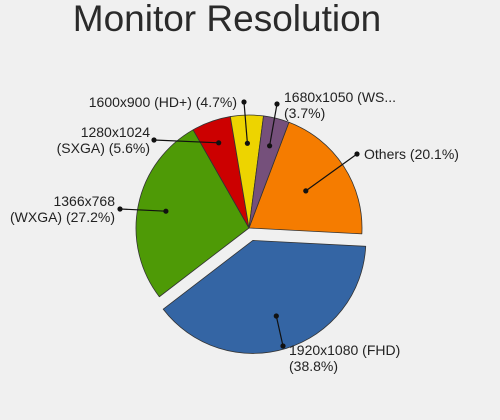 Image resolution: width=500 pixels, height=420 pixels. I want to click on slice-label-line: (38.8%), so click(313, 366).